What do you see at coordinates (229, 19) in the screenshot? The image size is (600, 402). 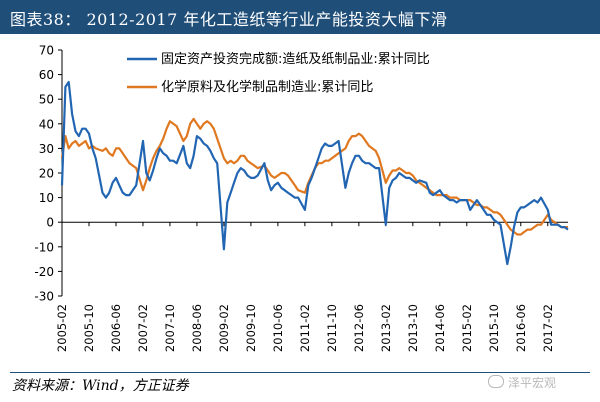 I see `chart-title: 图表38： 2012-2017 年化工造纸等行业产能投资大幅下滑` at bounding box center [229, 19].